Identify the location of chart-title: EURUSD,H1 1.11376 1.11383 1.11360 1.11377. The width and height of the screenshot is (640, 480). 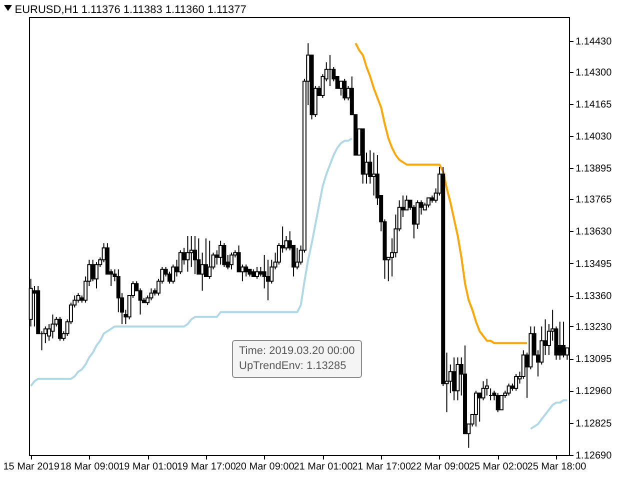
(130, 10).